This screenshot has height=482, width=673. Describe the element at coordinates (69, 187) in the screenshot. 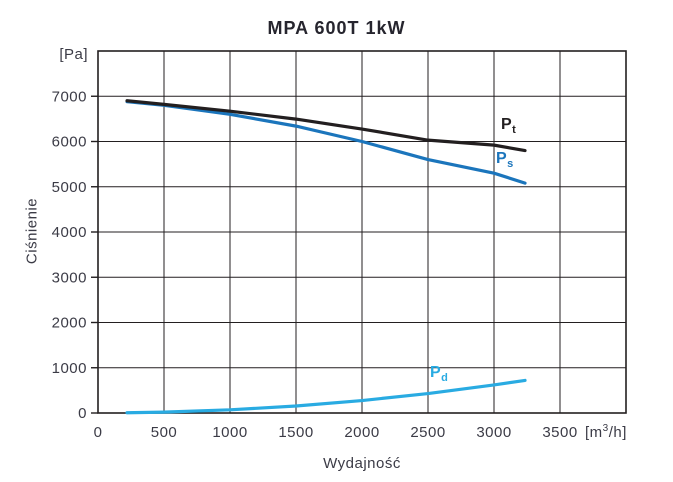

I see `y-tick-label: 5000` at that location.